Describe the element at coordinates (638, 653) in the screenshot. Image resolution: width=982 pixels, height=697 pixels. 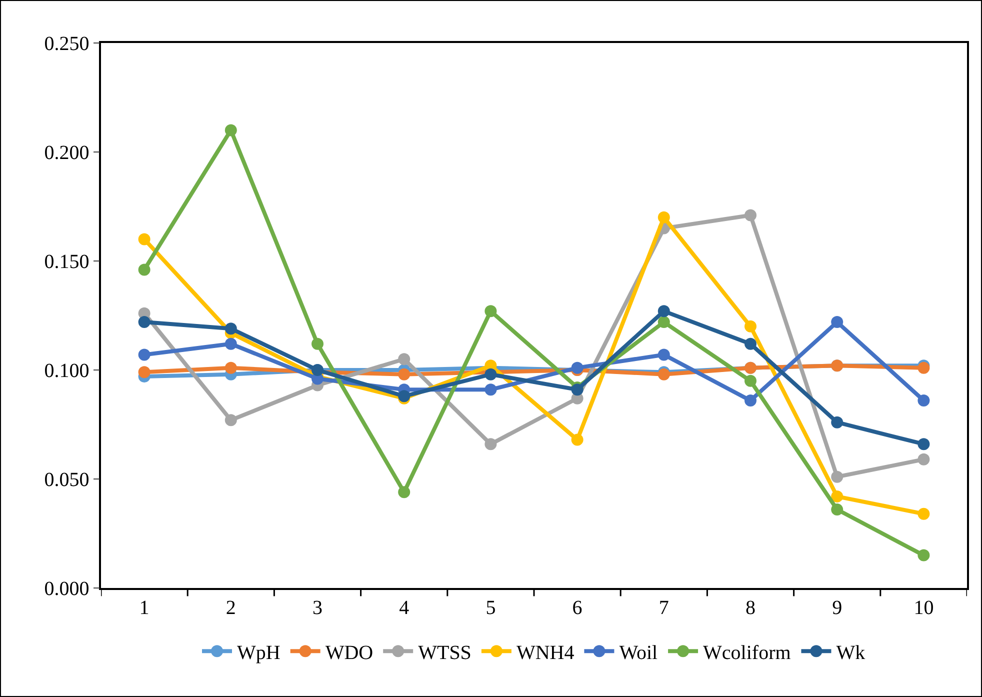
I see `legend-label: Woil` at that location.